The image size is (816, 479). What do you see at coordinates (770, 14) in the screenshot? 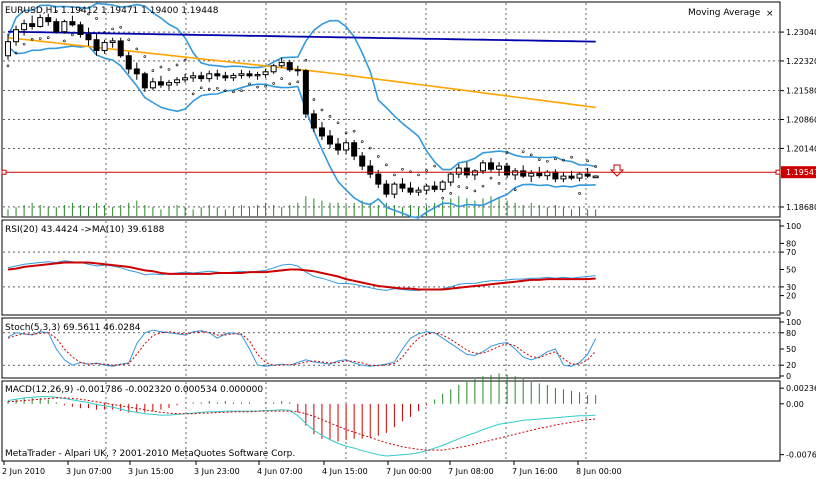
I see `close-icon: ×` at bounding box center [770, 14].